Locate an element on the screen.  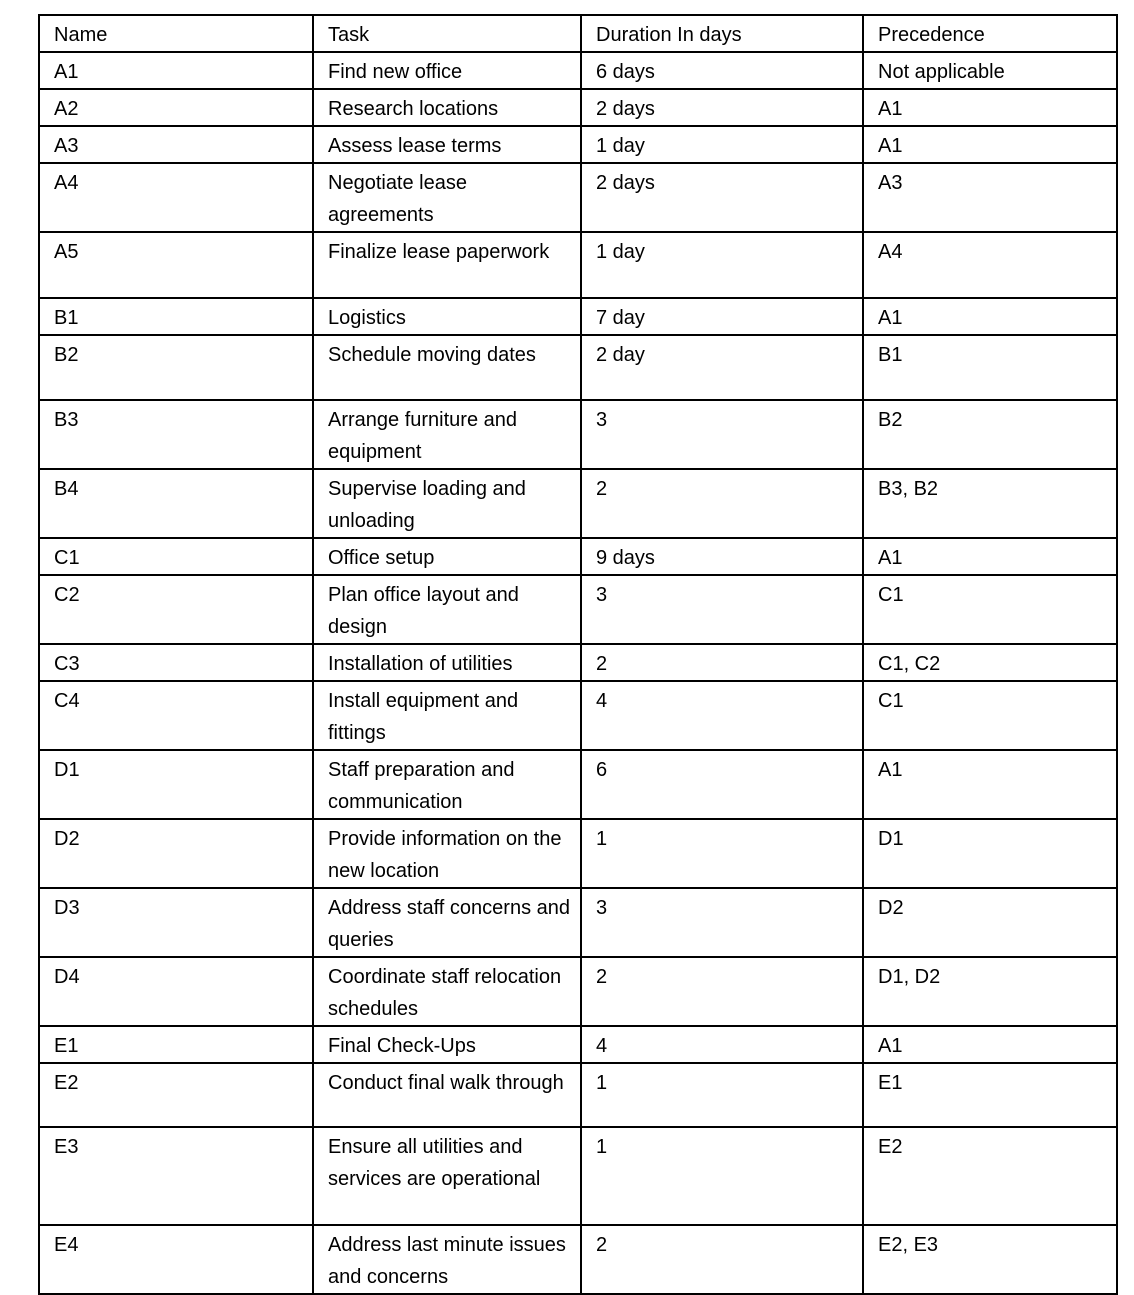
cell-name: B1 is located at coordinates (176, 316).